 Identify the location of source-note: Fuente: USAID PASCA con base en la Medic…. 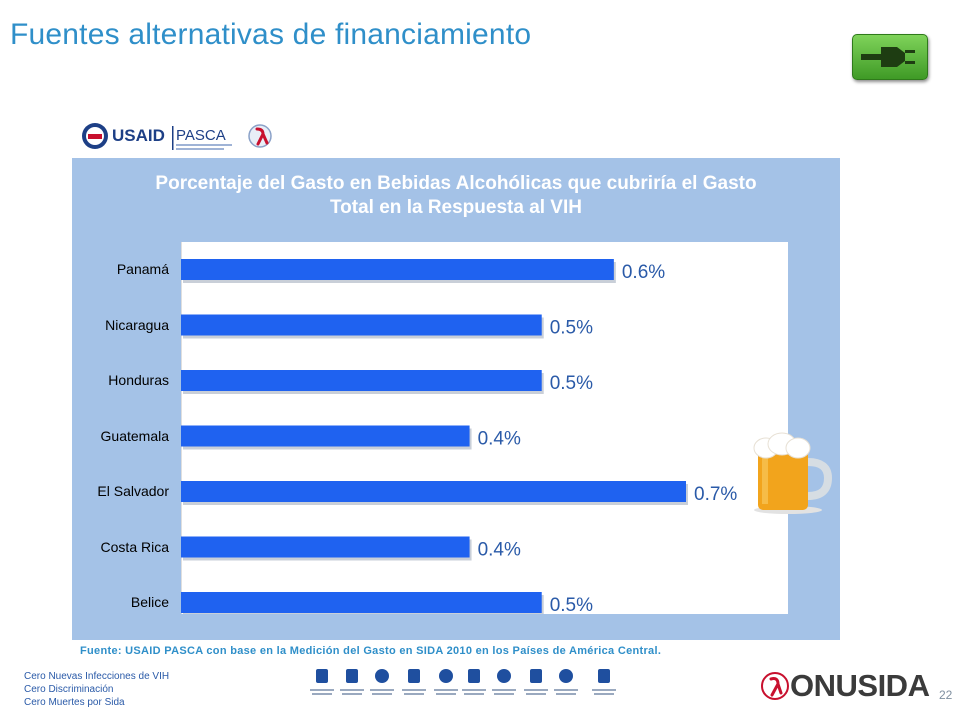
(371, 651).